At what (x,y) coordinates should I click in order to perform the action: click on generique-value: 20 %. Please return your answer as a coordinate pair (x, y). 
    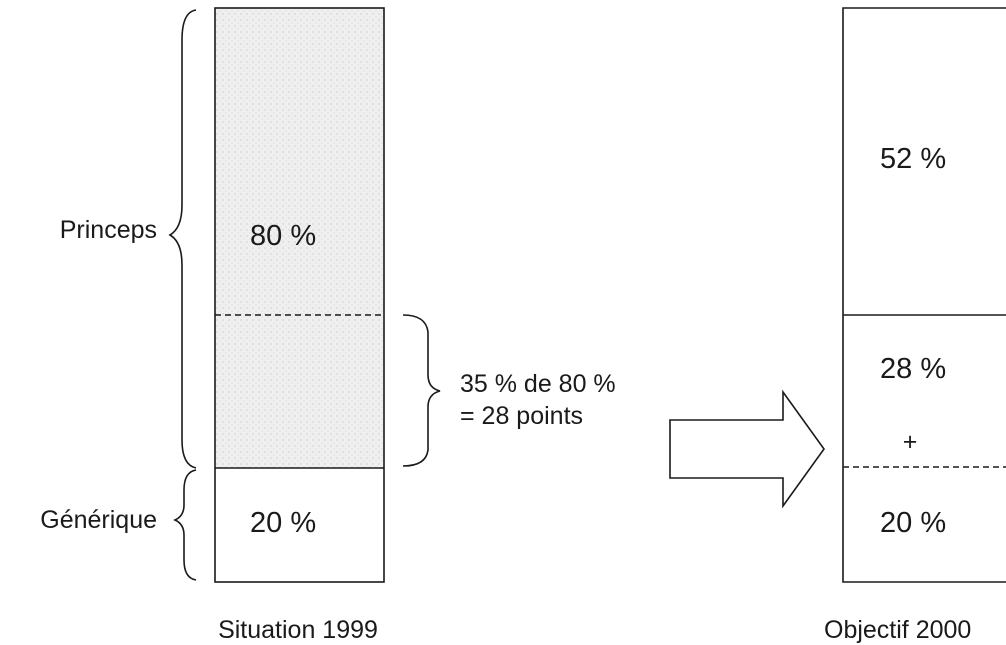
    Looking at the image, I should click on (283, 523).